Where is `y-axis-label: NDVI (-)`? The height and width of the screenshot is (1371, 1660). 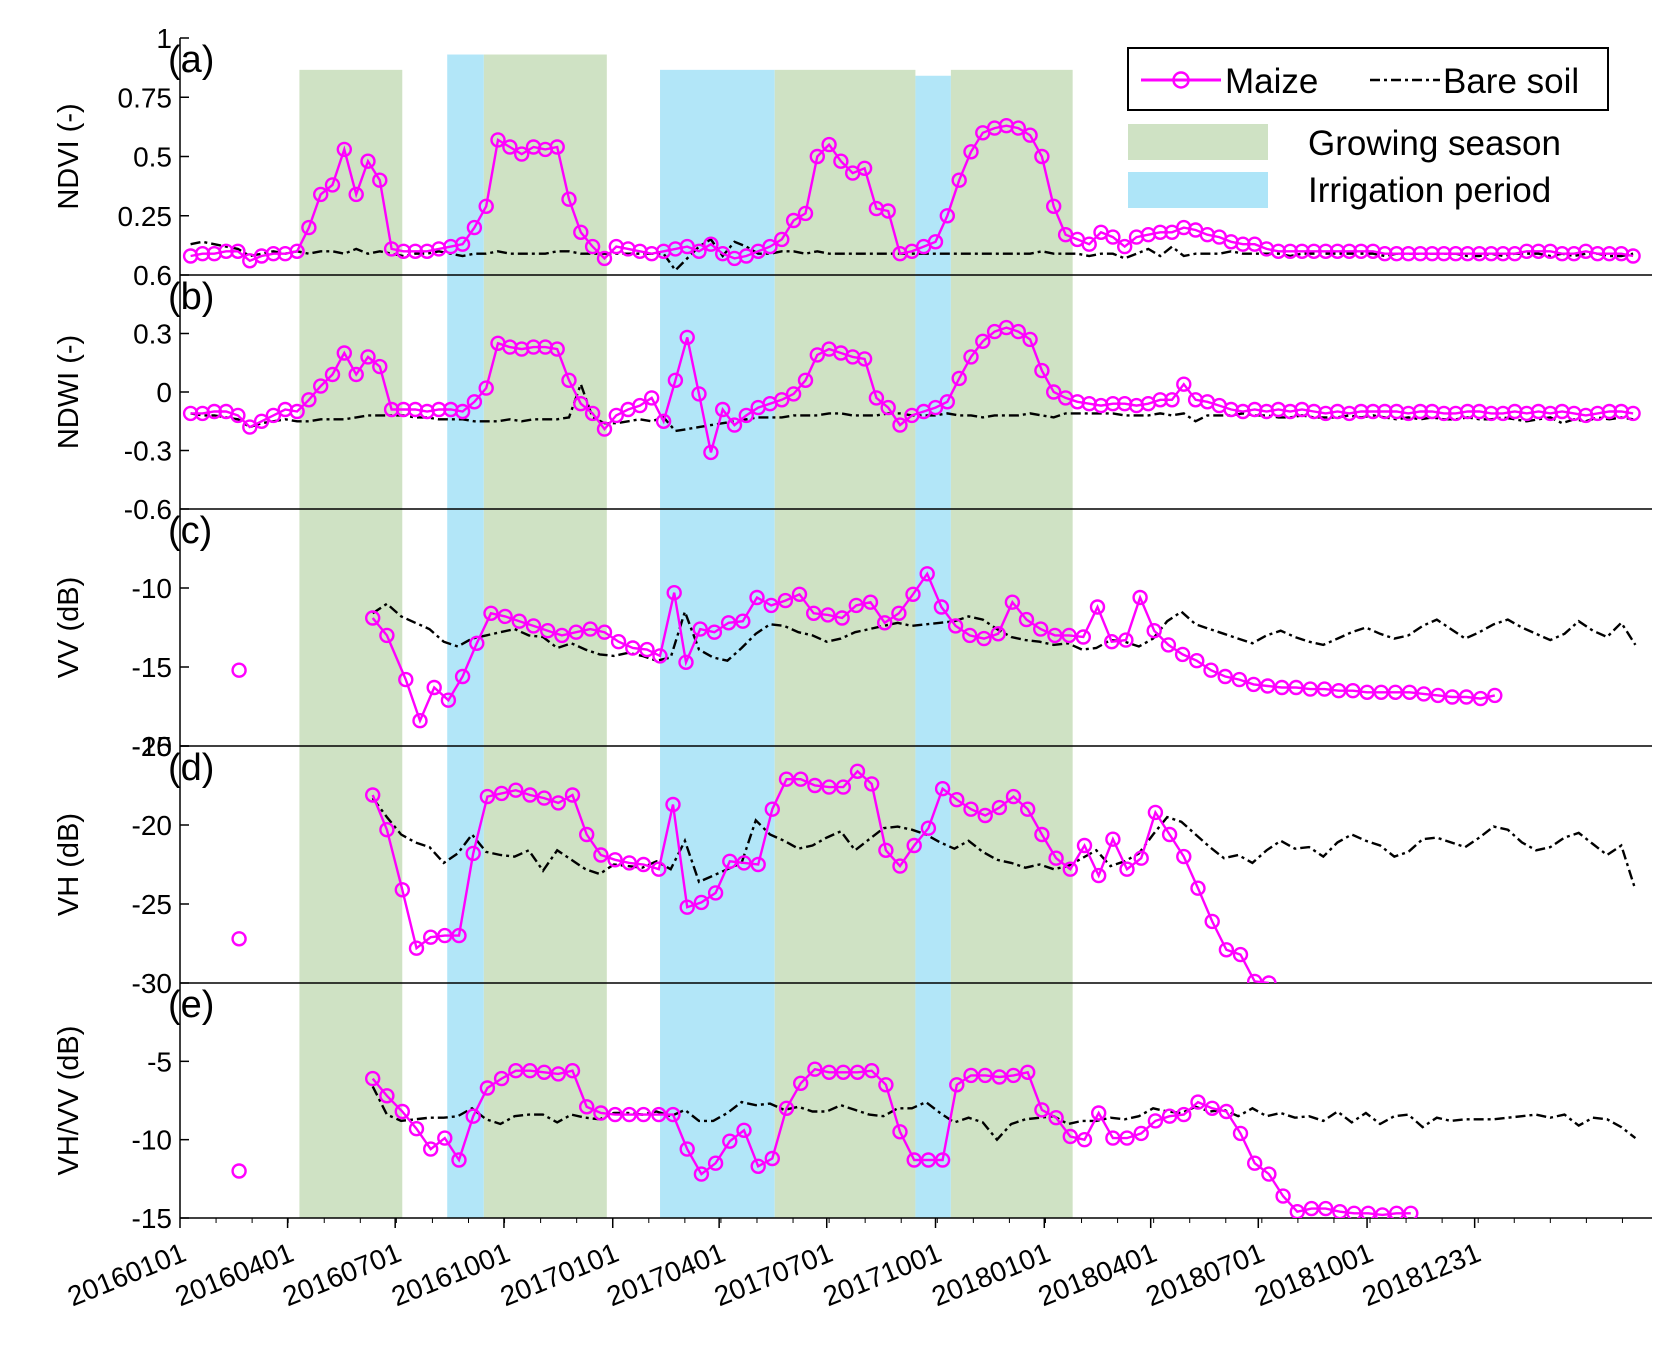
y-axis-label: NDVI (-) is located at coordinates (69, 156).